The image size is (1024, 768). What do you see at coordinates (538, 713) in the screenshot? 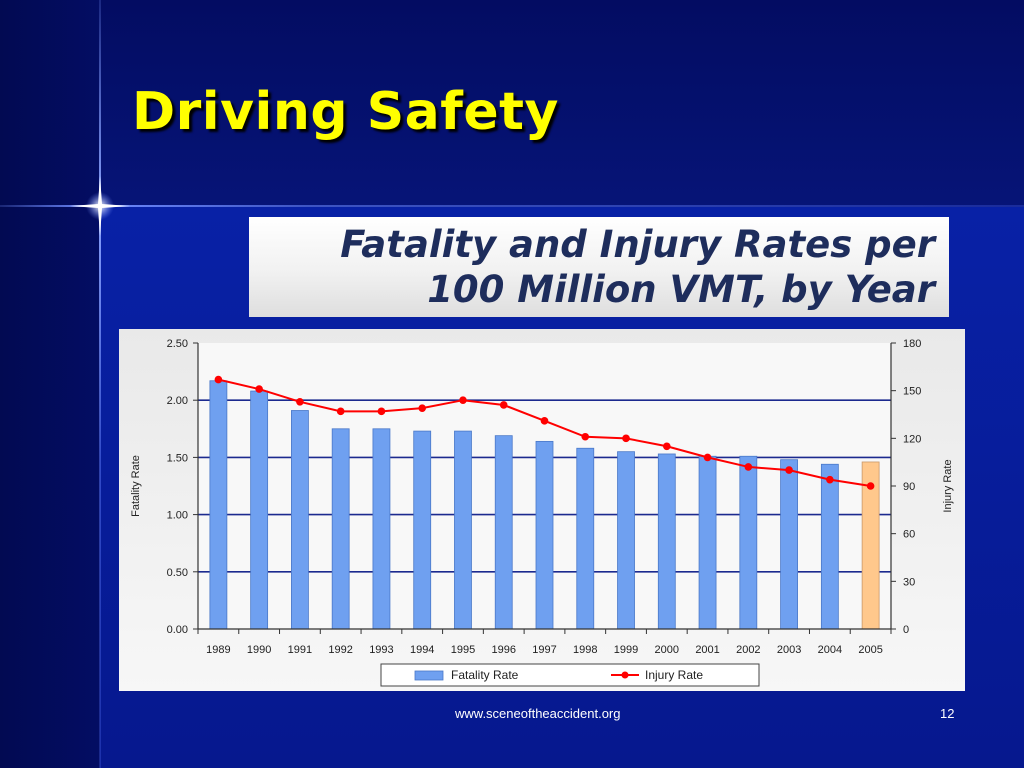
I see `footer-url: www.sceneoftheaccident.org` at bounding box center [538, 713].